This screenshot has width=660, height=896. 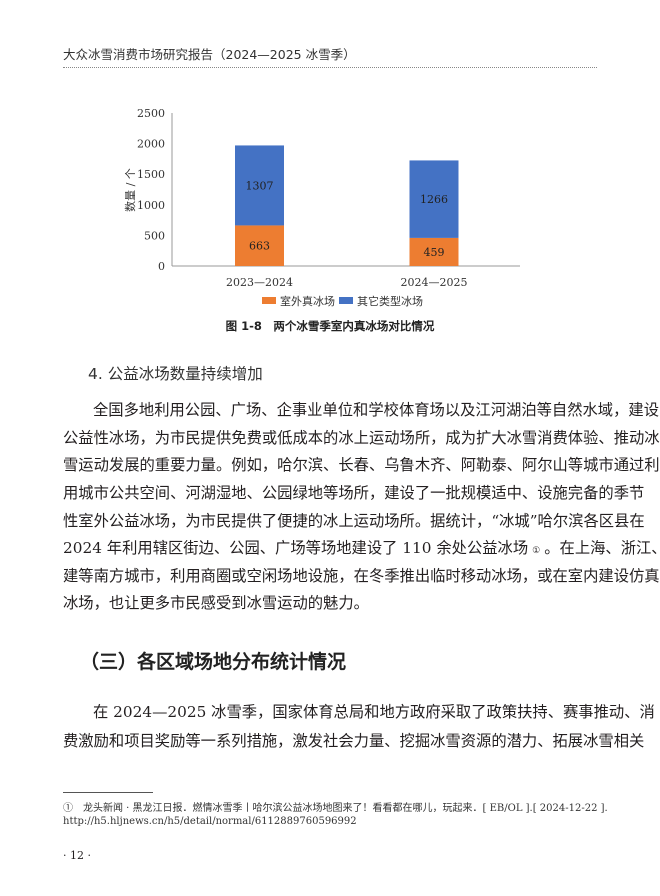 What do you see at coordinates (130, 190) in the screenshot?
I see `y-axis-title: 数量 / 个` at bounding box center [130, 190].